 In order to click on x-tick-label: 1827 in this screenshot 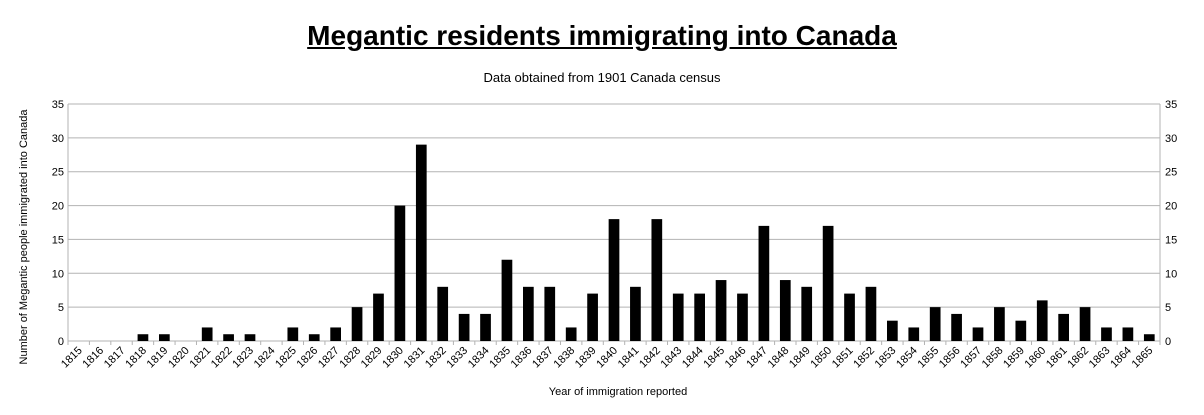, I will do `click(329, 358)`.